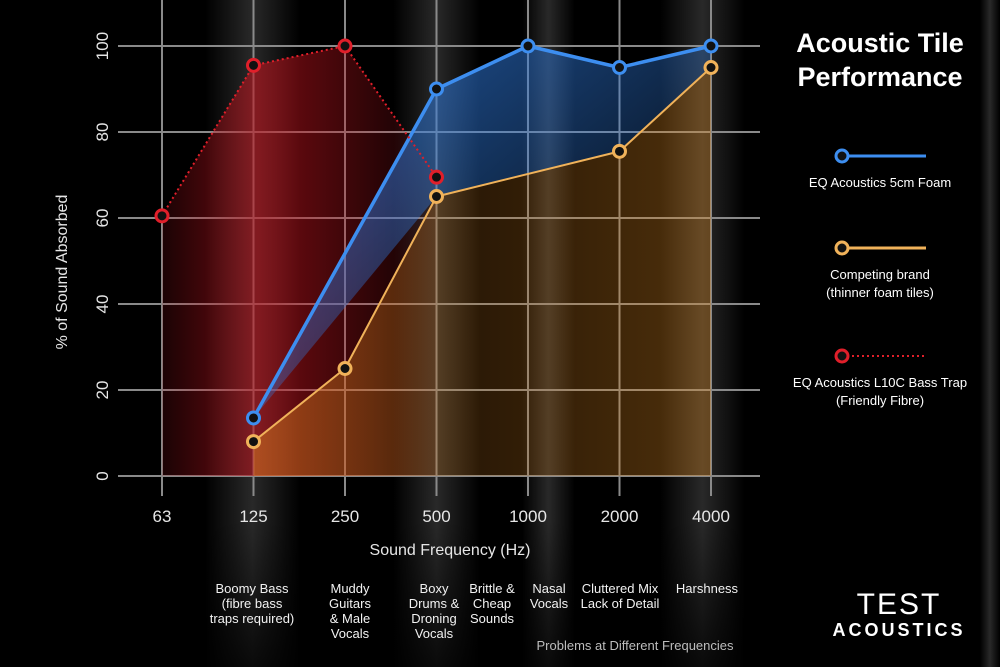 The image size is (1000, 667). Describe the element at coordinates (102, 218) in the screenshot. I see `y-tick-label: 60` at that location.